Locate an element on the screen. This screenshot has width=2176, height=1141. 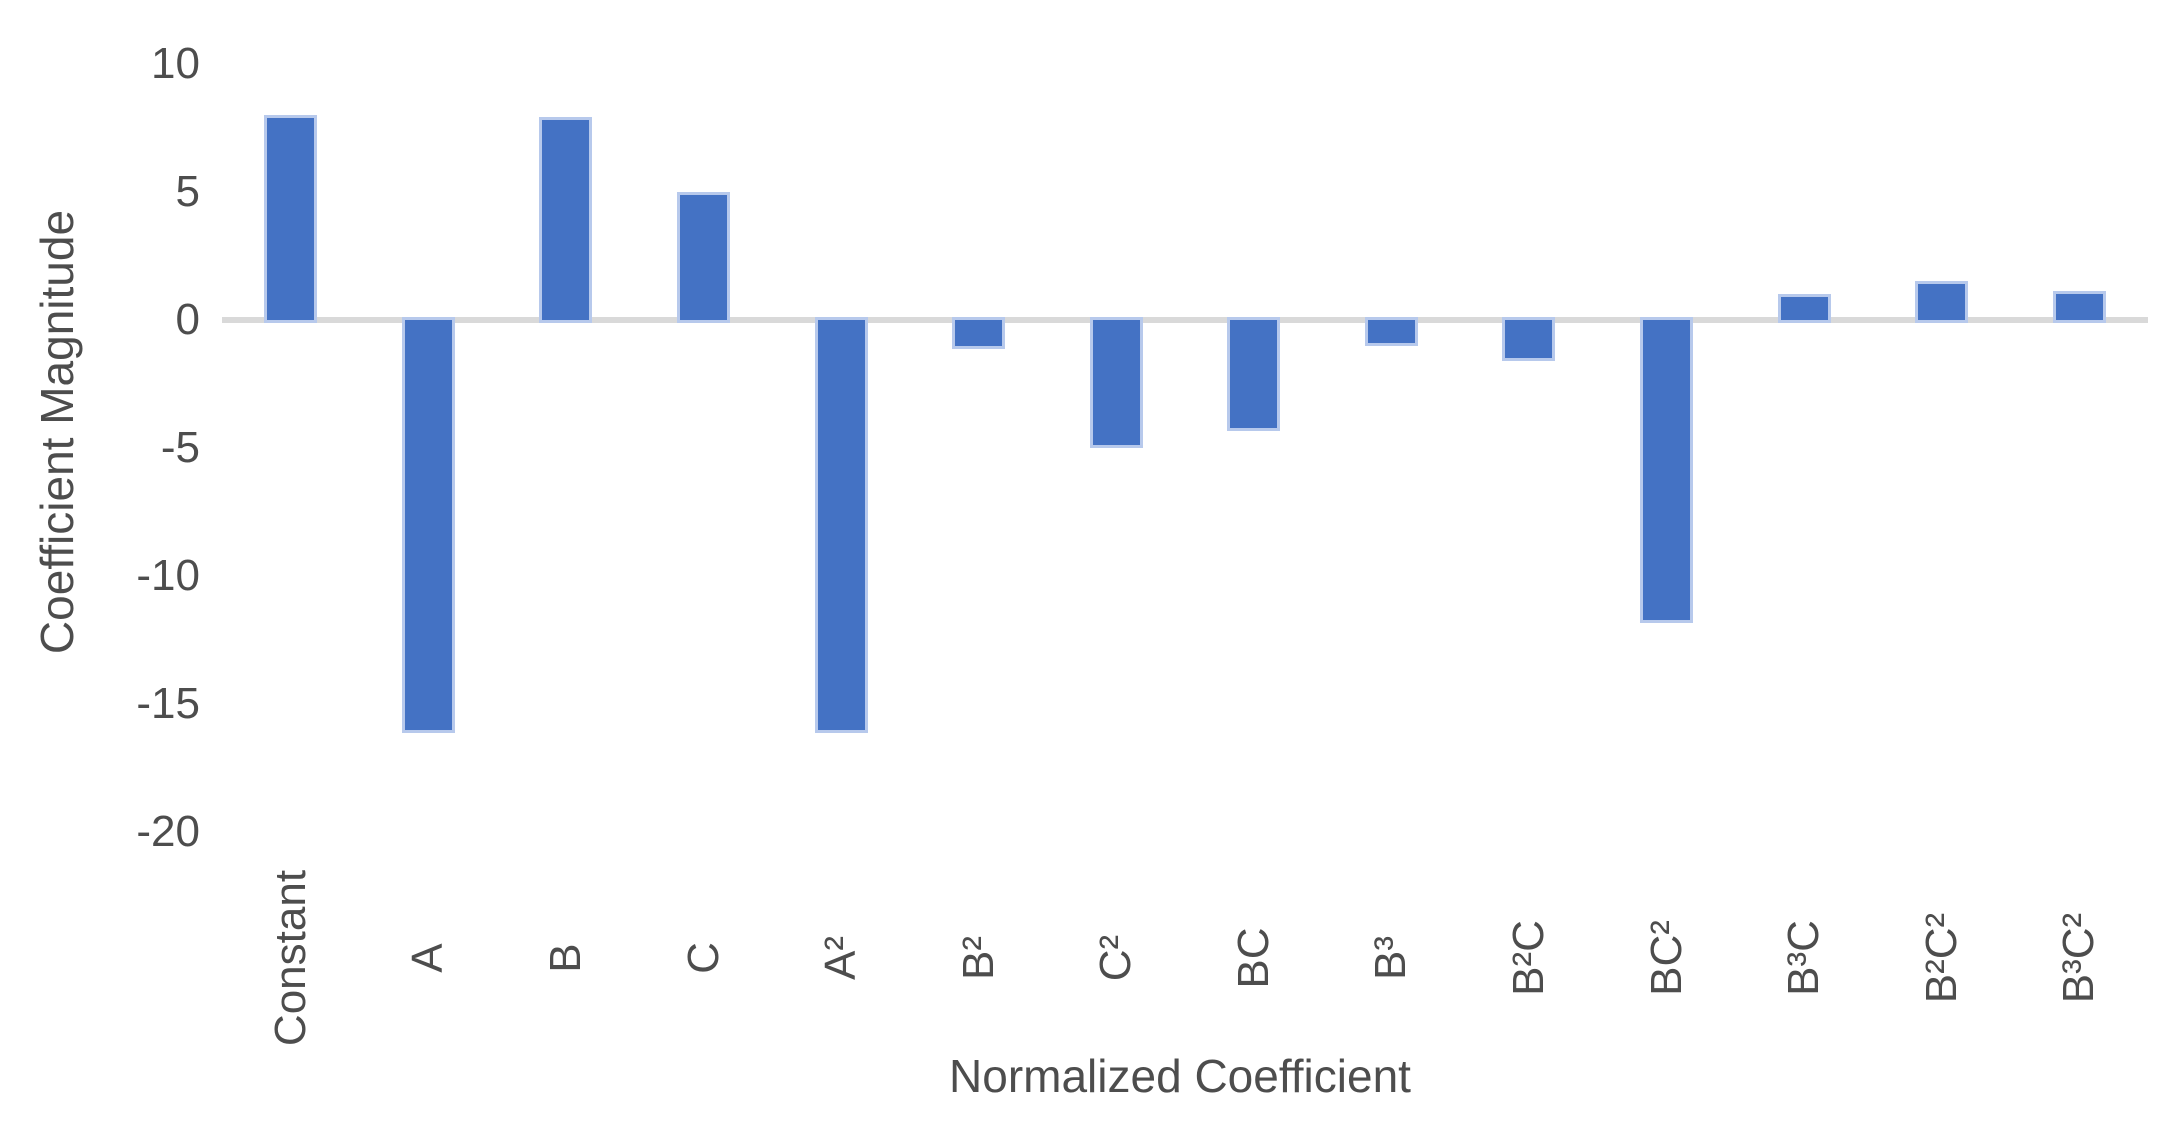
category-label-A: A is located at coordinates (428, 958).